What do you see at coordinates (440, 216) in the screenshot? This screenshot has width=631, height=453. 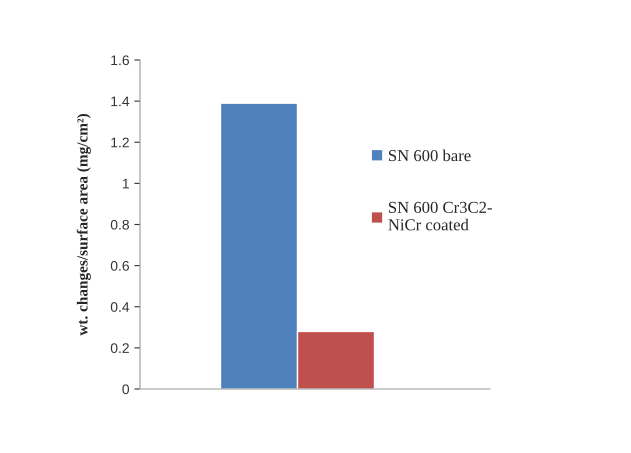 I see `legend-label: SN 600 Cr3C2- NiCr coated` at bounding box center [440, 216].